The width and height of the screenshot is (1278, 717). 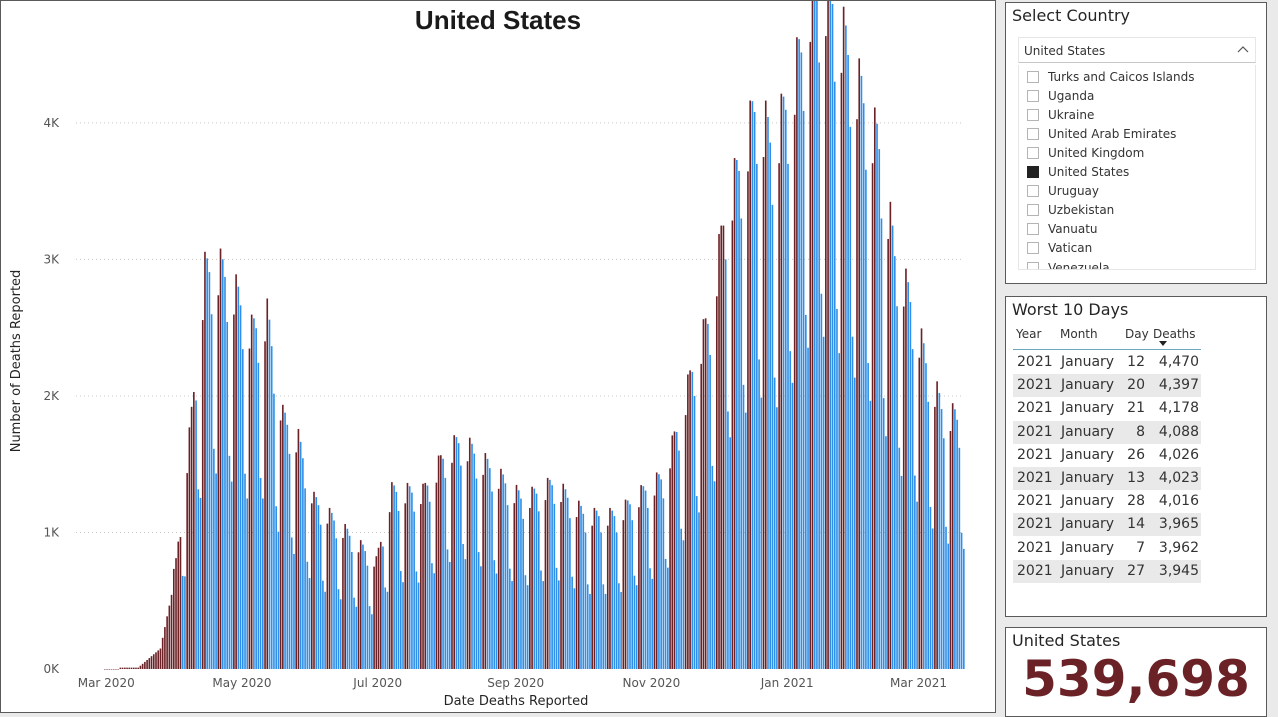 What do you see at coordinates (1062, 229) in the screenshot?
I see `country-option: Vanuatu` at bounding box center [1062, 229].